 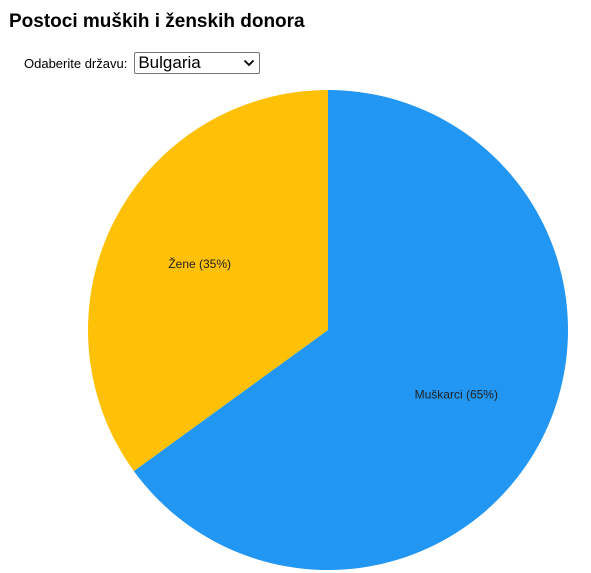 I want to click on country-select-dropdown: Bulgaria, so click(x=197, y=63).